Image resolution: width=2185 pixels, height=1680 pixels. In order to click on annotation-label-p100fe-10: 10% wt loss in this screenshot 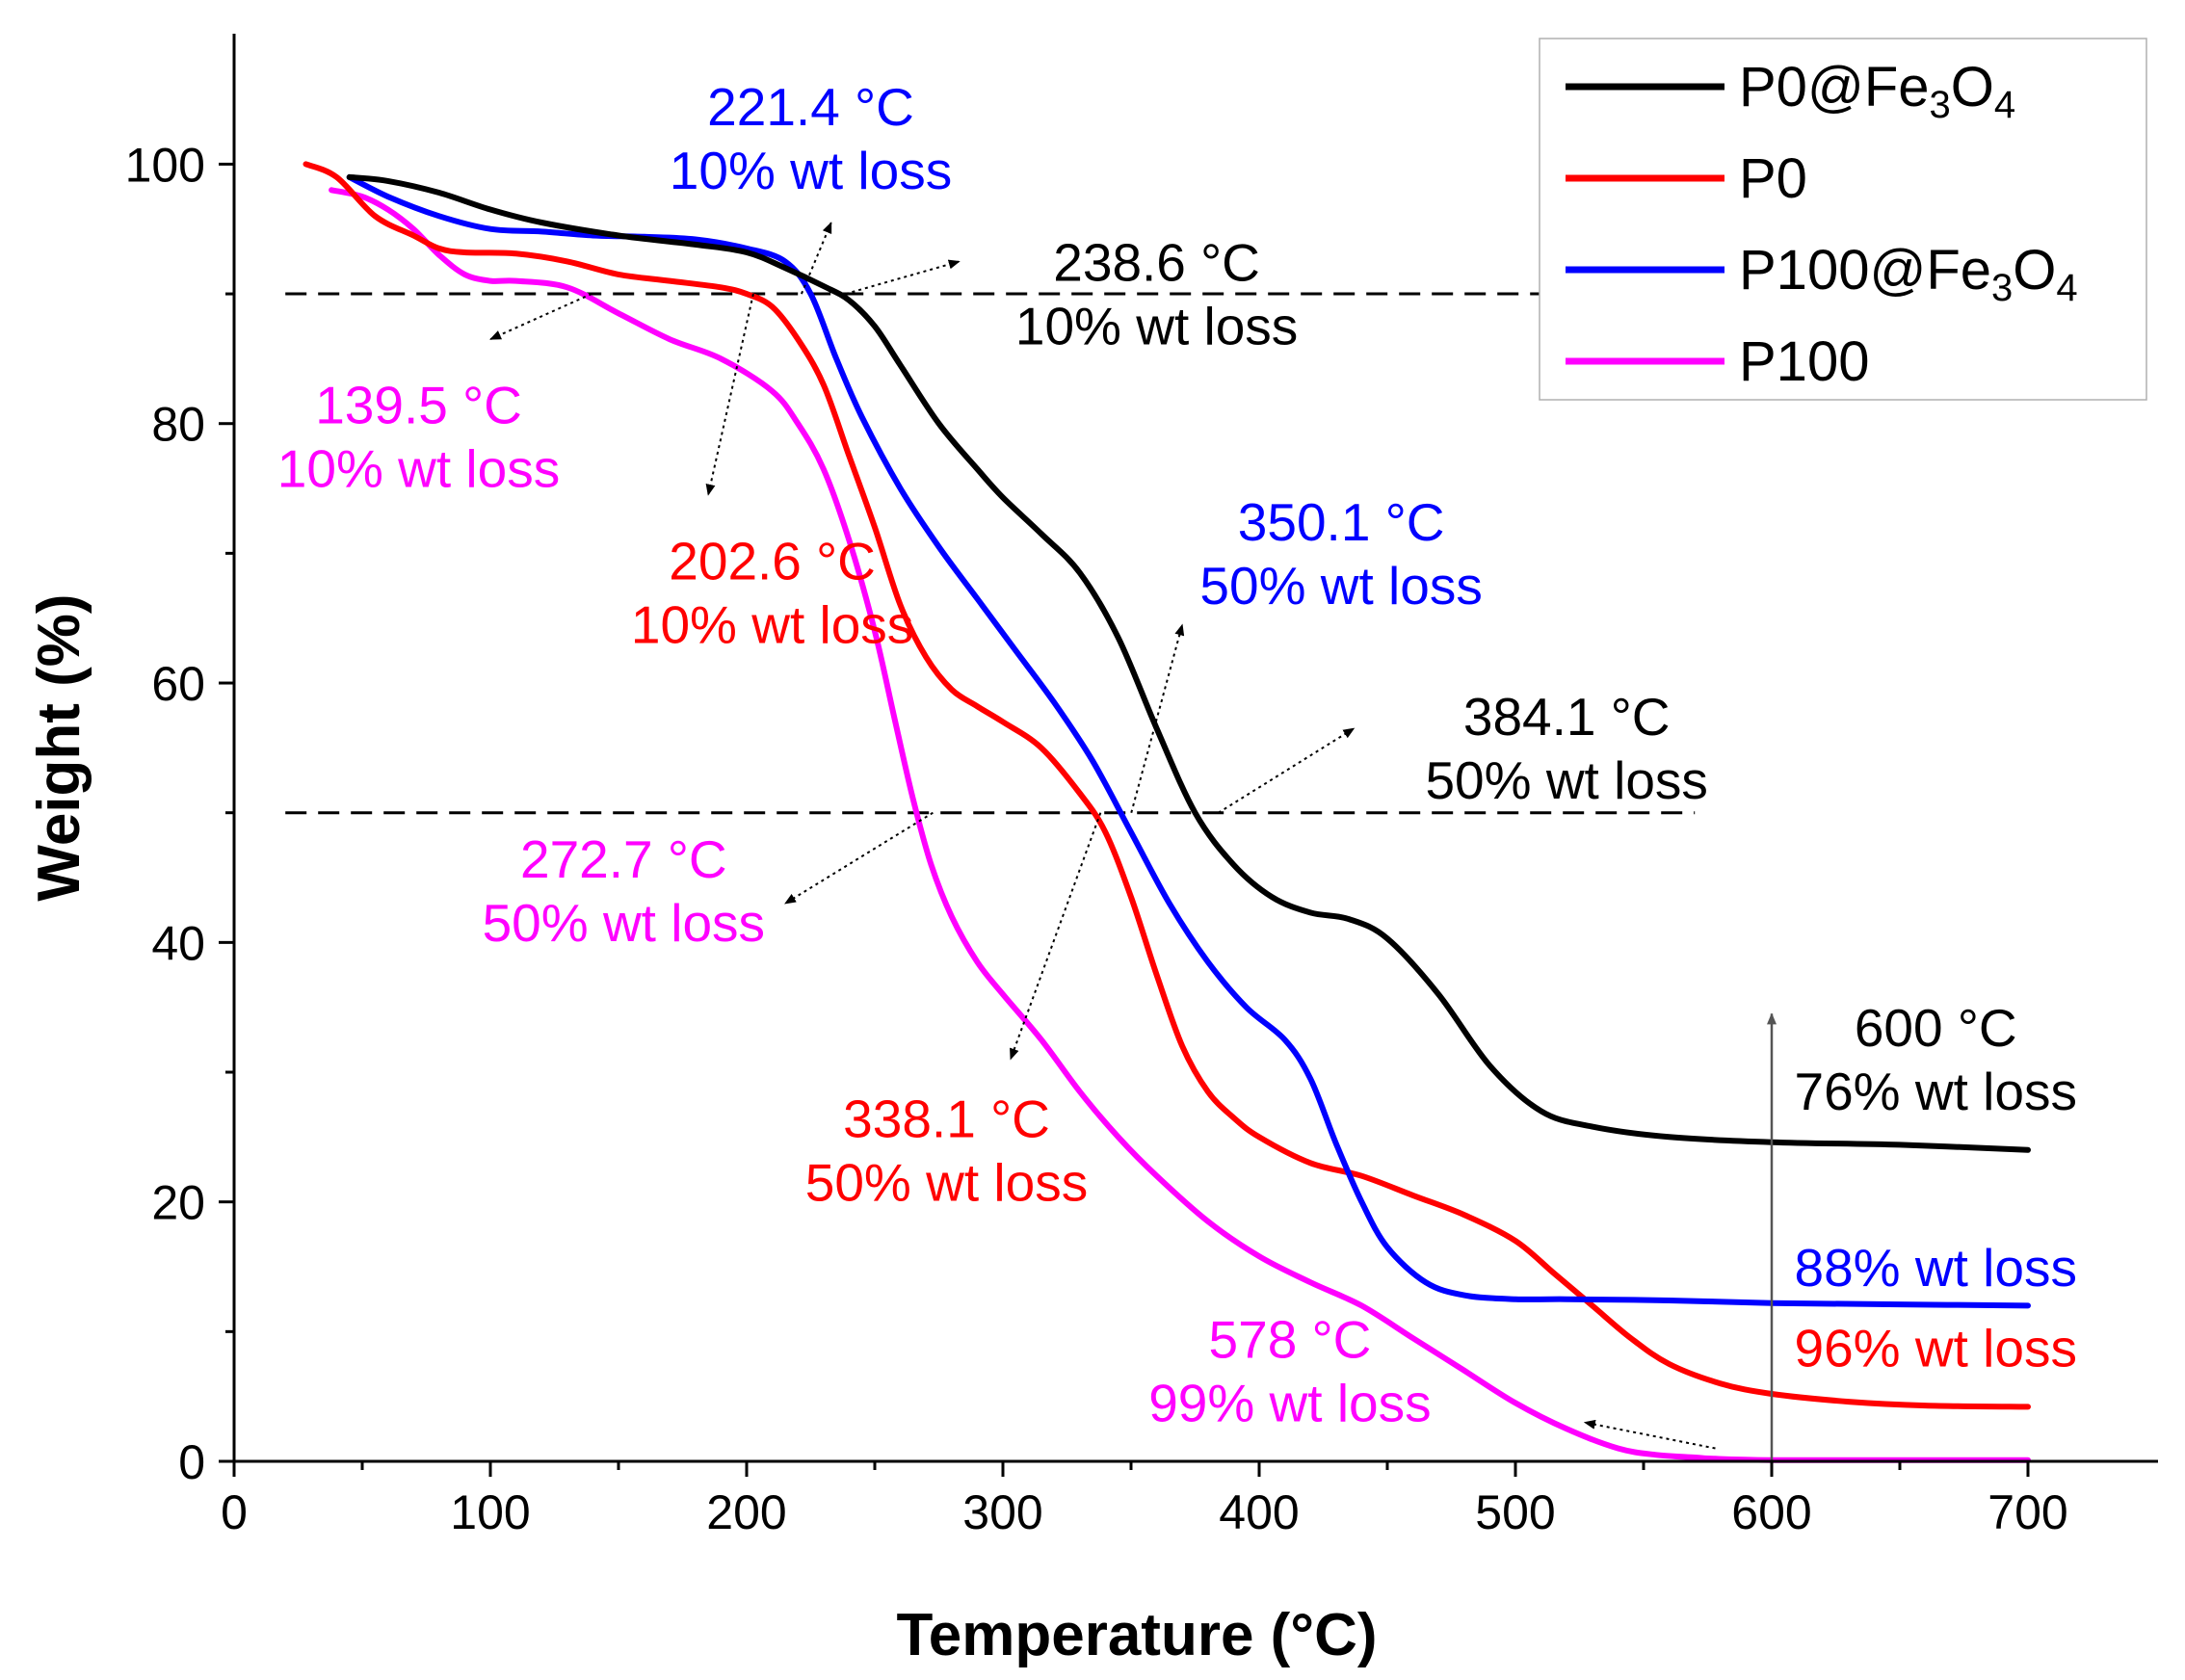, I will do `click(811, 170)`.